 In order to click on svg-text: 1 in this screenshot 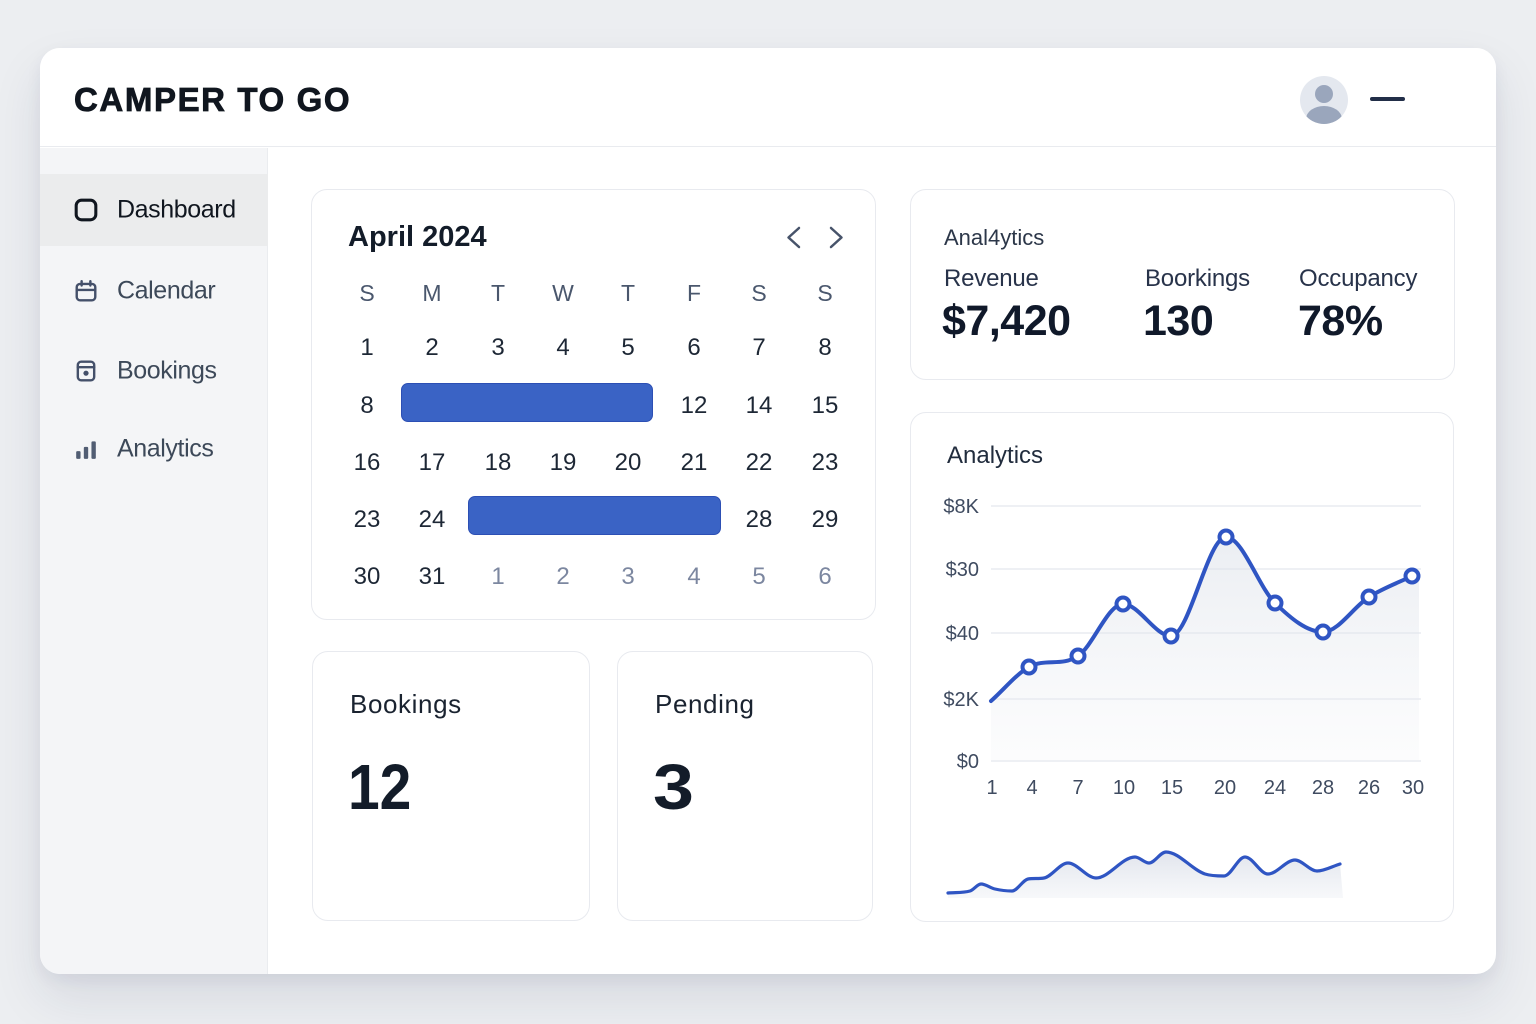, I will do `click(991, 788)`.